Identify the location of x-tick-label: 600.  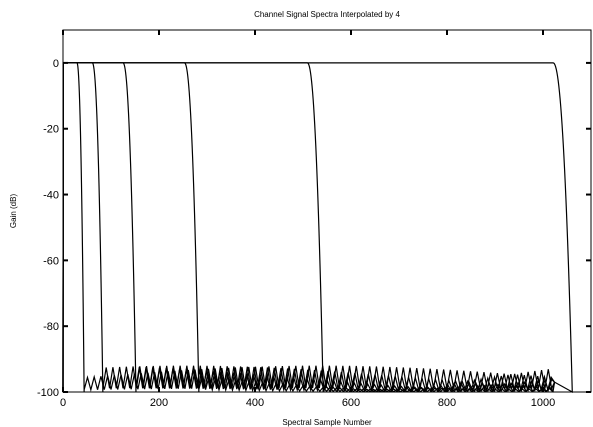
(351, 403).